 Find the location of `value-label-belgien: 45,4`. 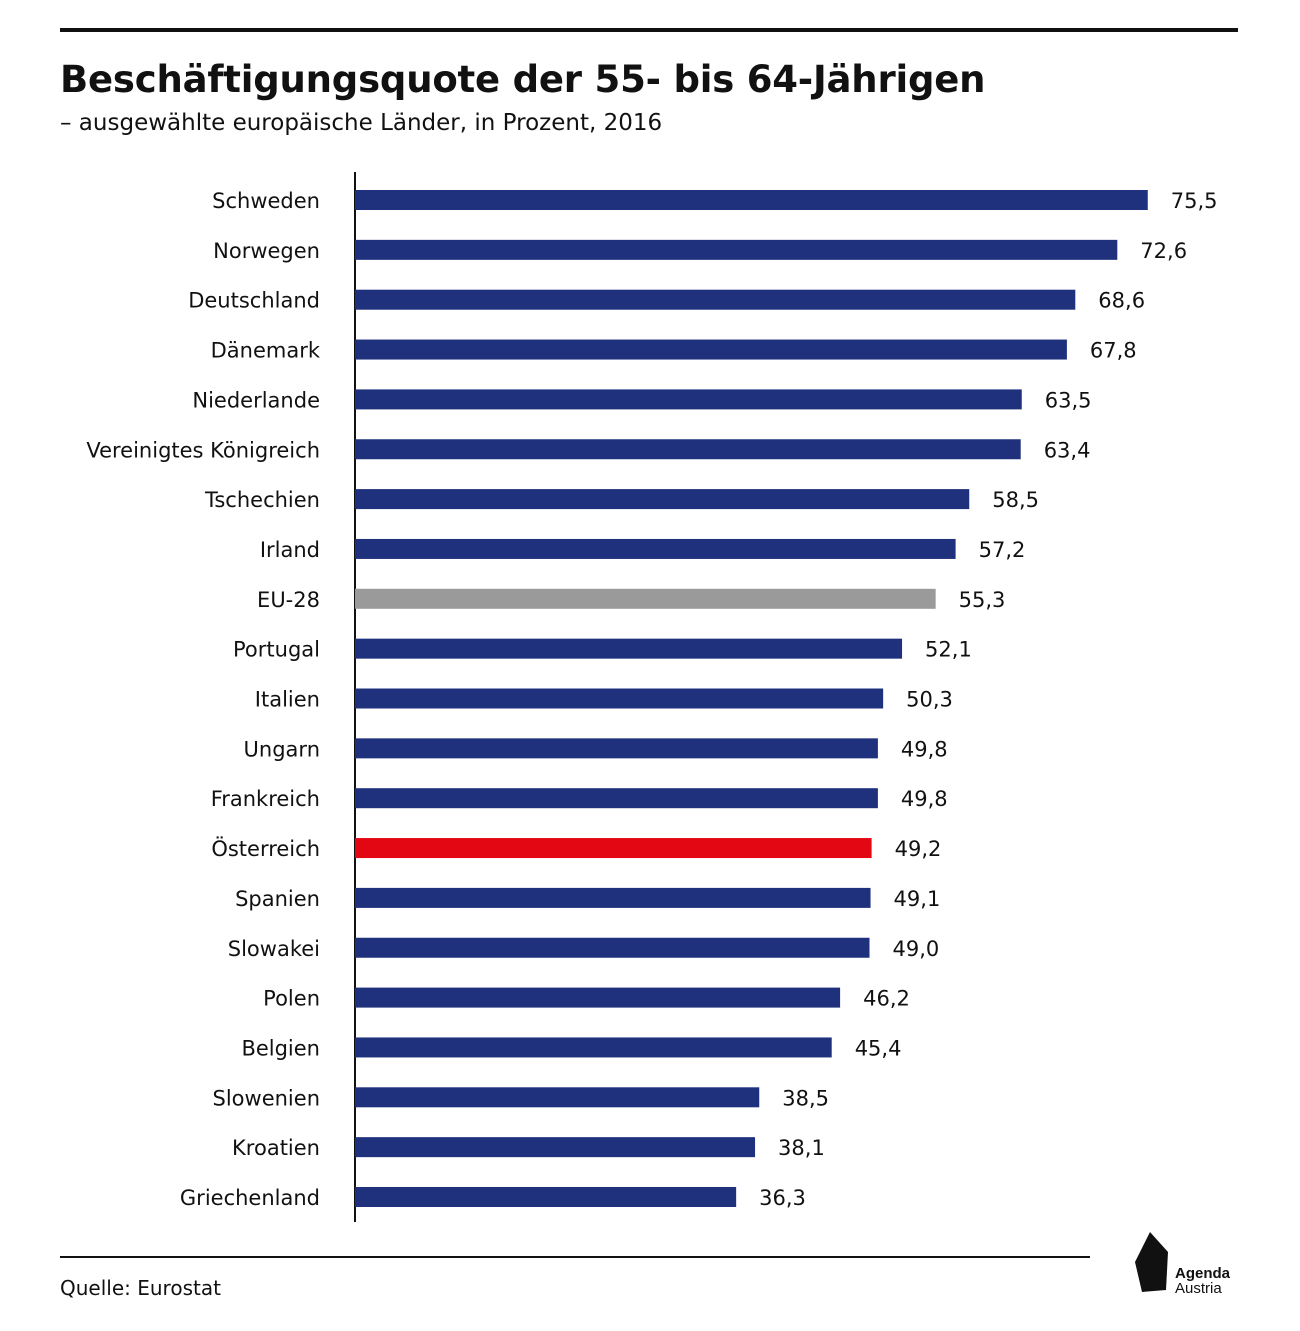

value-label-belgien: 45,4 is located at coordinates (878, 1048).